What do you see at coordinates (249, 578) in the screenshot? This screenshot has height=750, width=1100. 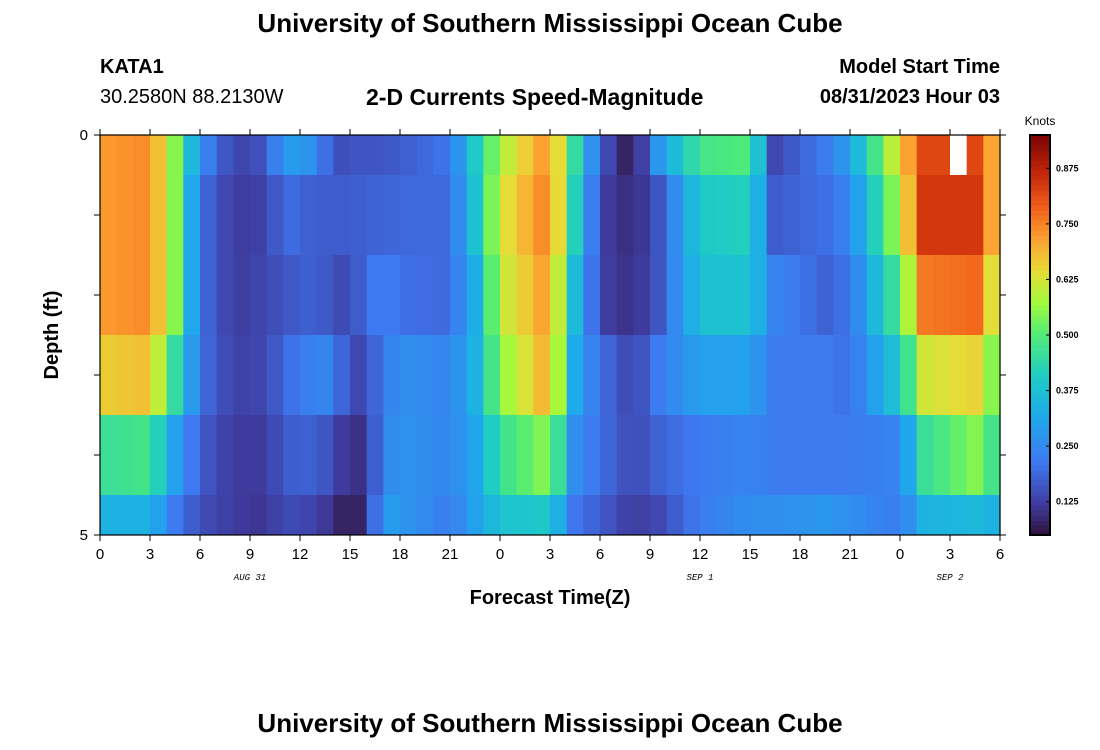 I see `date-label: AUG 31` at bounding box center [249, 578].